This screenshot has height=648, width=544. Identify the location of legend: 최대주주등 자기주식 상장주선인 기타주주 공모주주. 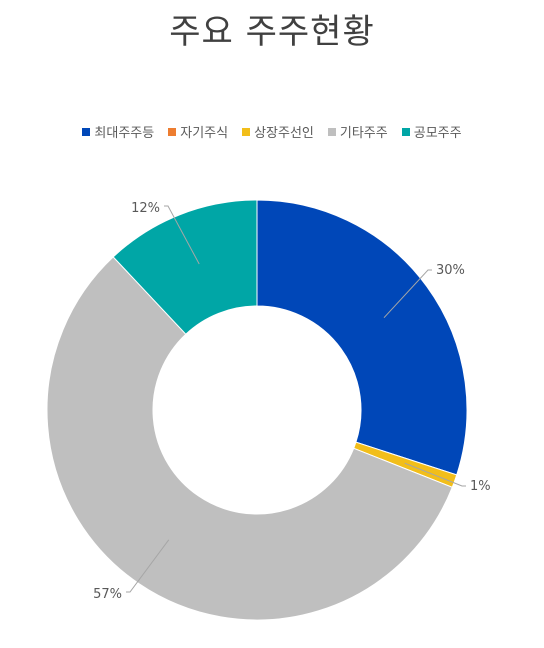
(272, 131).